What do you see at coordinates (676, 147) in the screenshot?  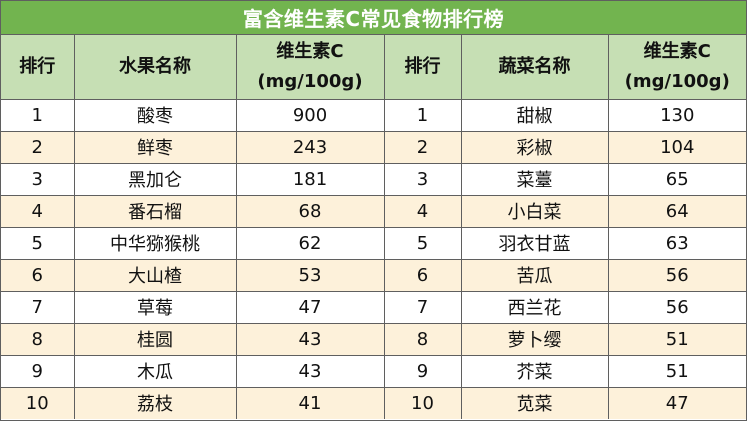 I see `veg-vitamin-c-cell: 104` at bounding box center [676, 147].